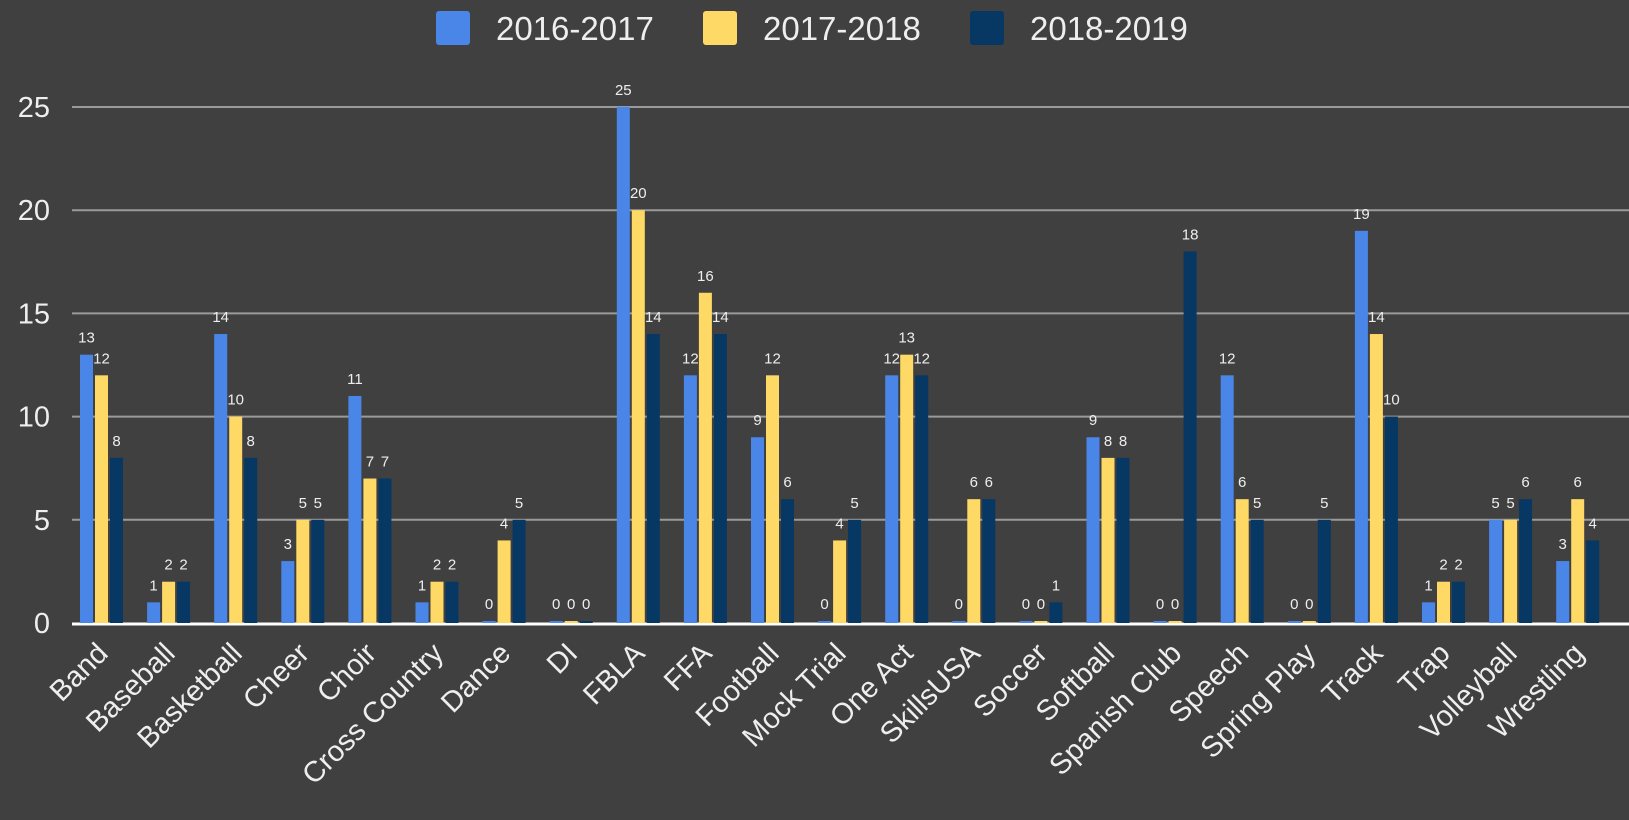 The image size is (1629, 820). Describe the element at coordinates (1361, 214) in the screenshot. I see `data-label-track-2016-2017: 19` at that location.